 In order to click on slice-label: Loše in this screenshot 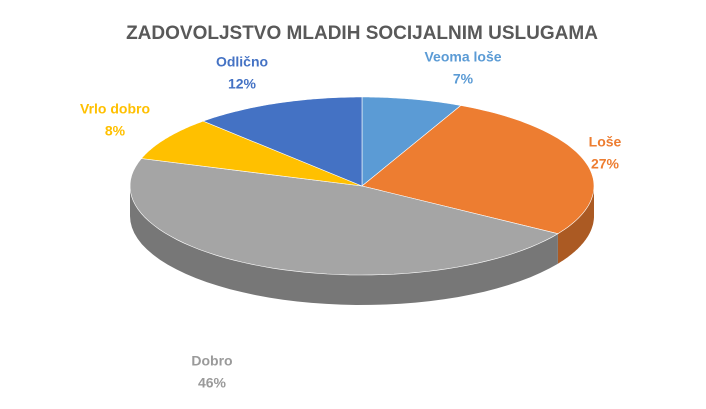, I will do `click(605, 142)`.